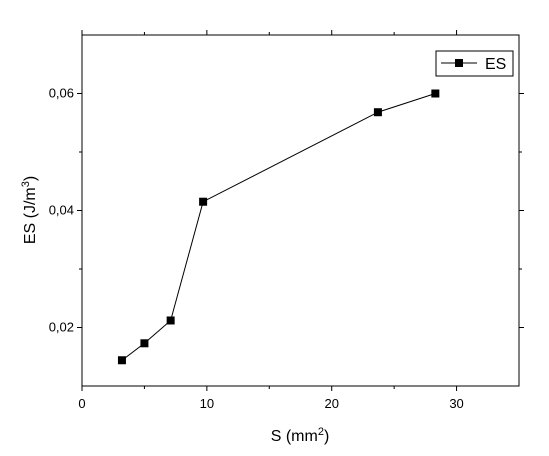 Image resolution: width=549 pixels, height=456 pixels. What do you see at coordinates (29, 210) in the screenshot?
I see `y-axis-title: ES (J/m3)` at bounding box center [29, 210].